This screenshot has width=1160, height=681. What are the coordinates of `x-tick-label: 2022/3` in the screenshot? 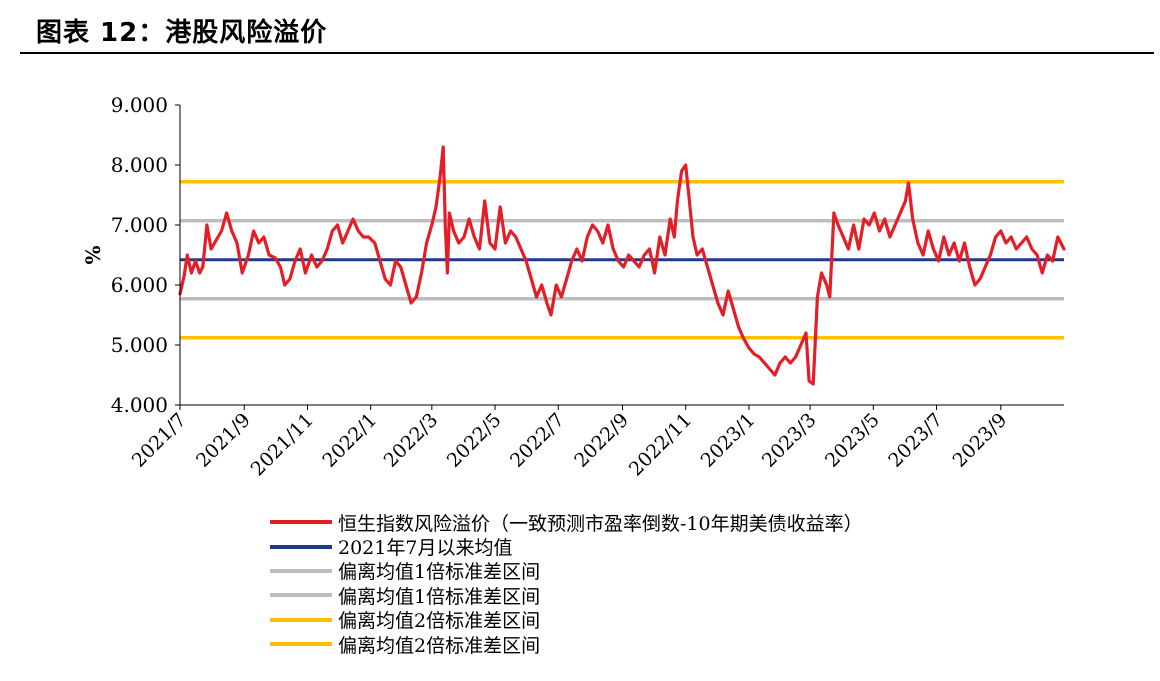 It's located at (411, 440).